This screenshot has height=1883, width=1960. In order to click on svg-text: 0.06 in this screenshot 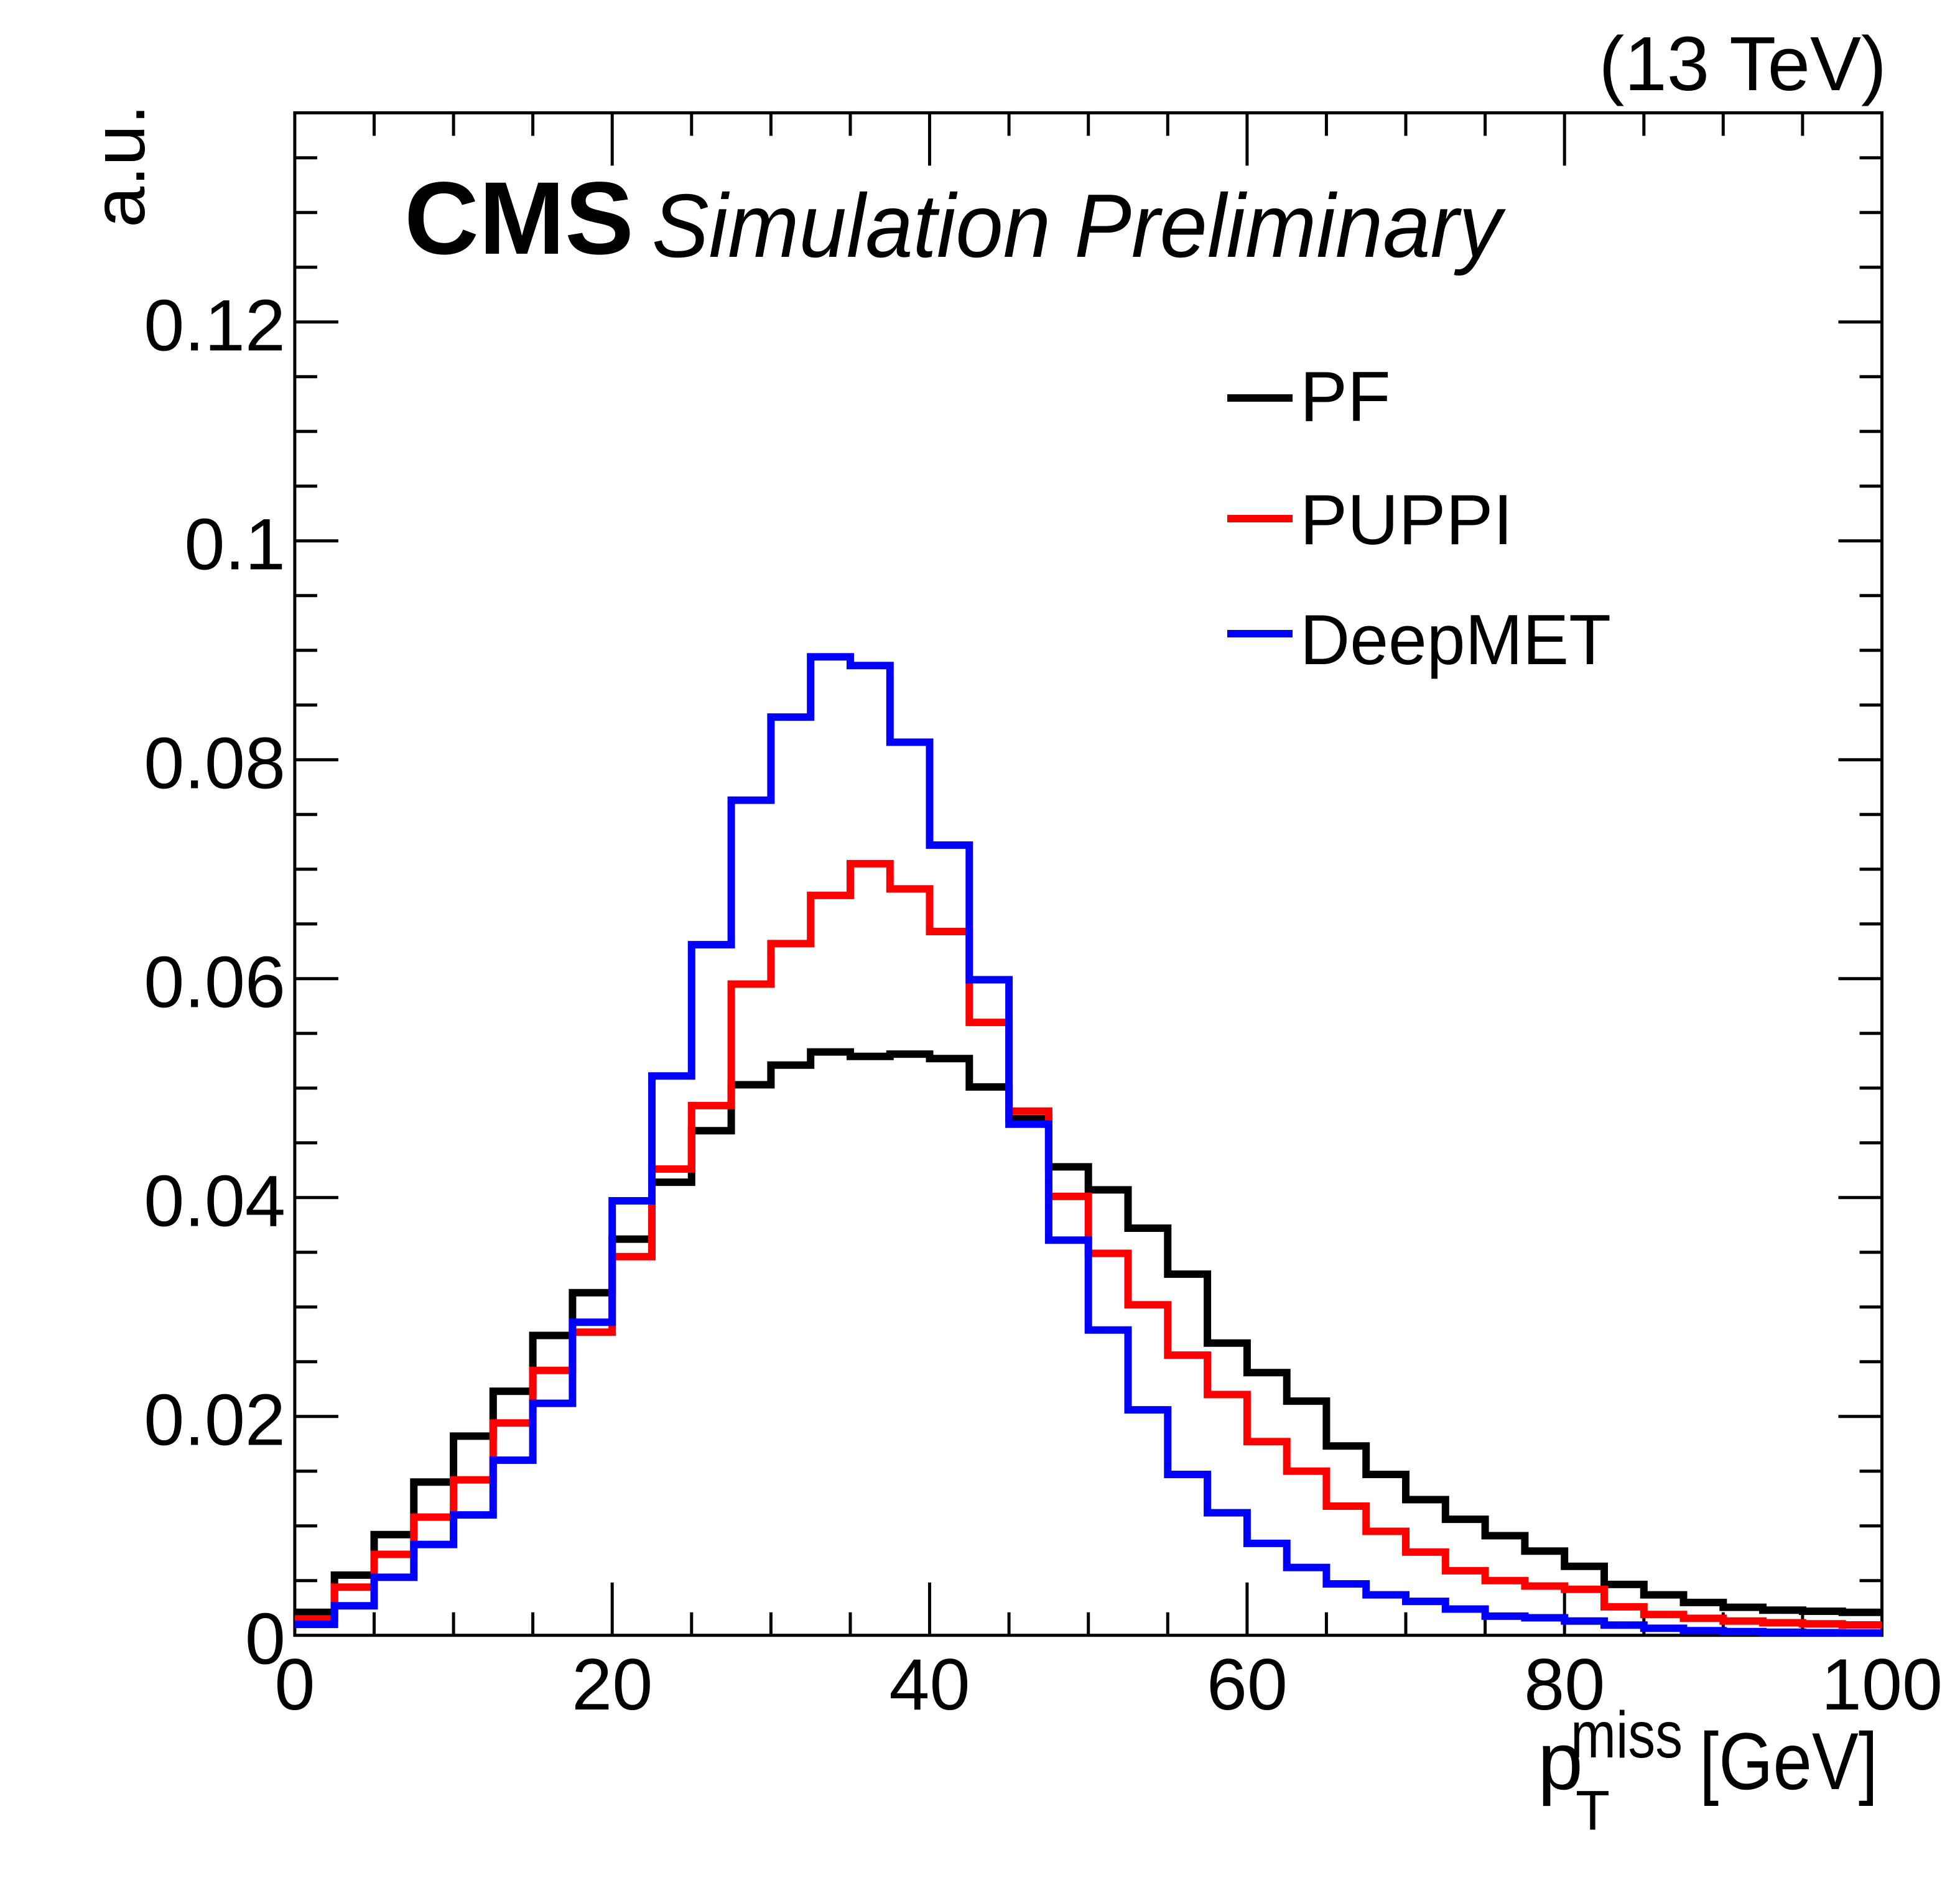, I will do `click(215, 982)`.